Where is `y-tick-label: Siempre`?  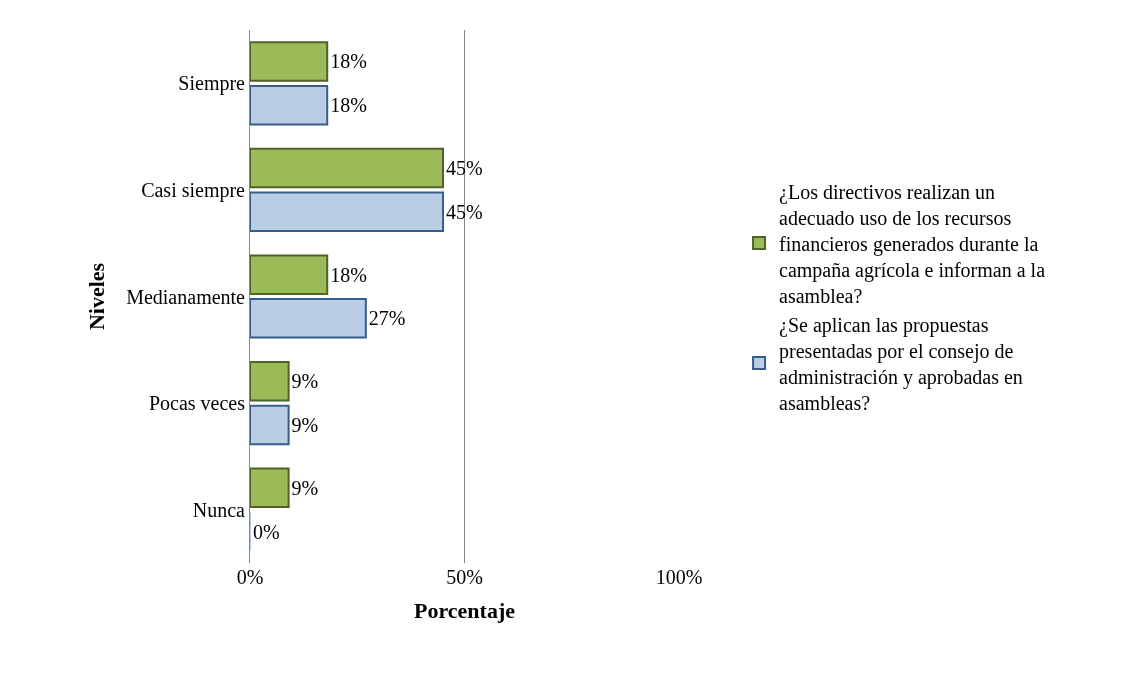
y-tick-label: Siempre is located at coordinates (212, 84).